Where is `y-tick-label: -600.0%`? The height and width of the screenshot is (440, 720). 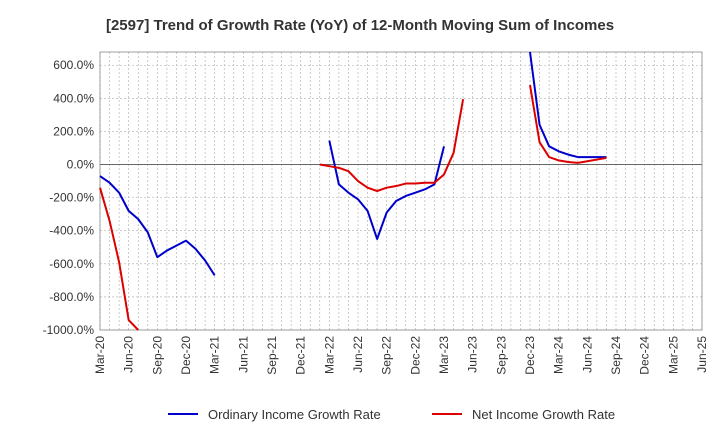
y-tick-label: -600.0% is located at coordinates (71, 264).